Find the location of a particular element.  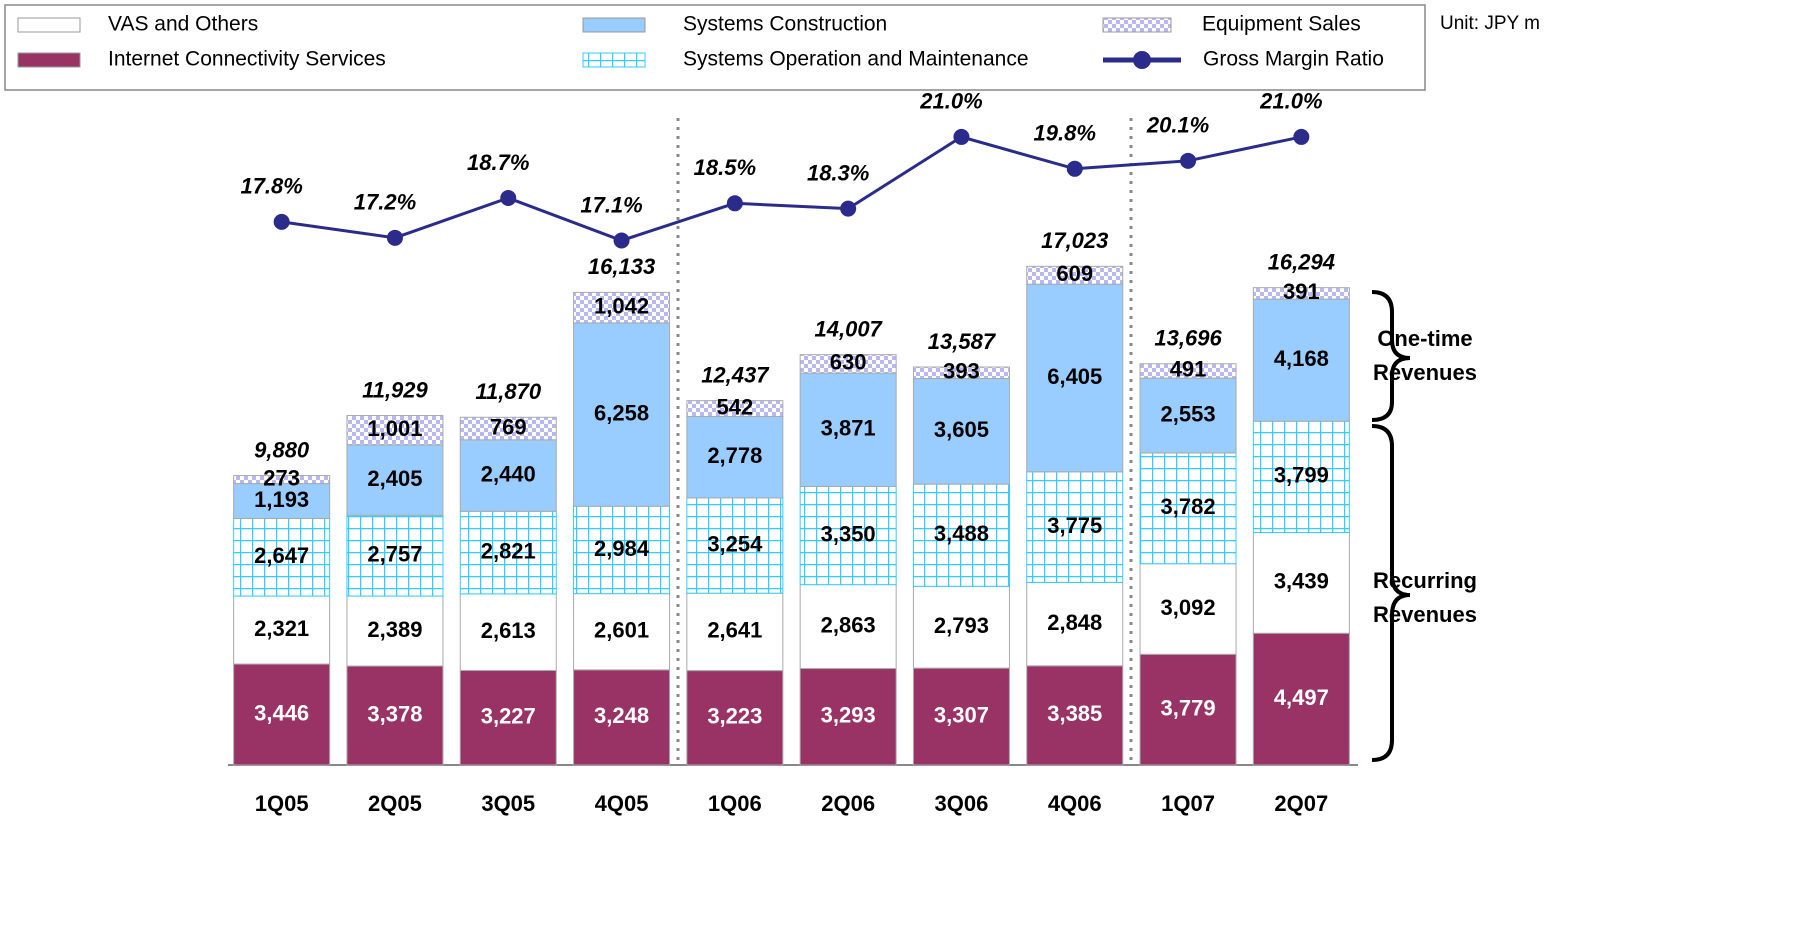

legend-marker is located at coordinates (1142, 60).